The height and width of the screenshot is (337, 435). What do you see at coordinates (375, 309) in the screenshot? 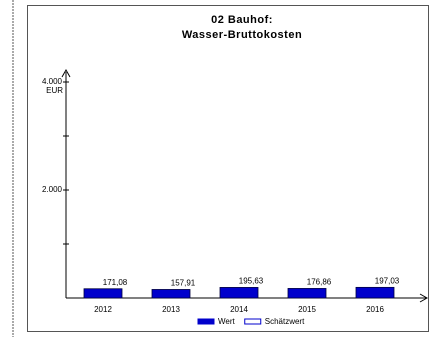
I see `x-tick-label: 2016` at bounding box center [375, 309].